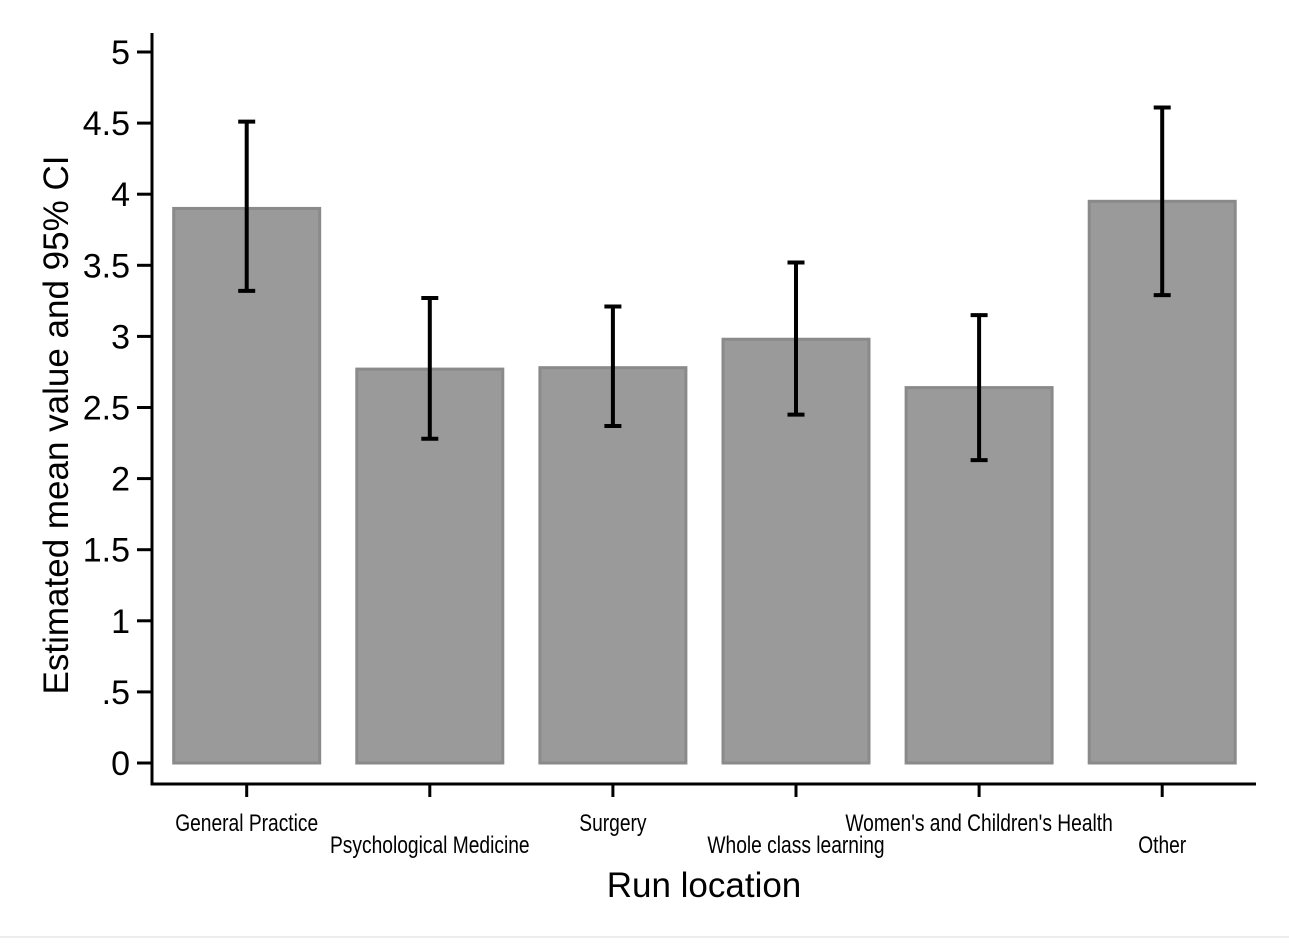  What do you see at coordinates (120, 195) in the screenshot?
I see `y-tick-label-4: 4` at bounding box center [120, 195].